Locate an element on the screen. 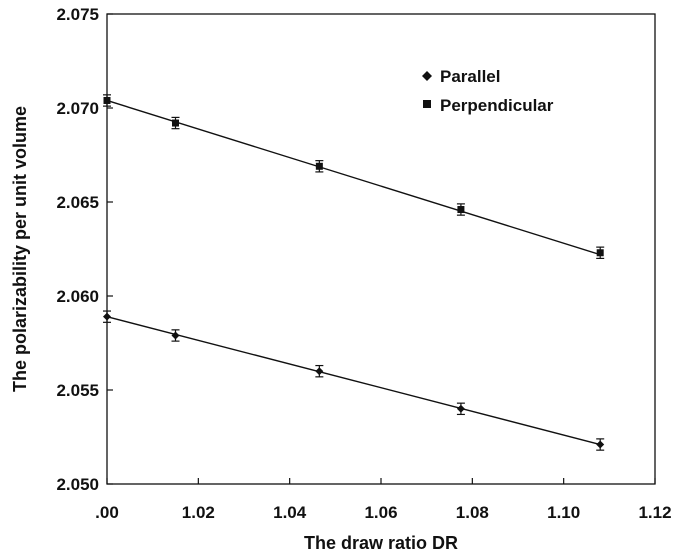 The image size is (681, 560). x-tick-label: 1.12 is located at coordinates (654, 512).